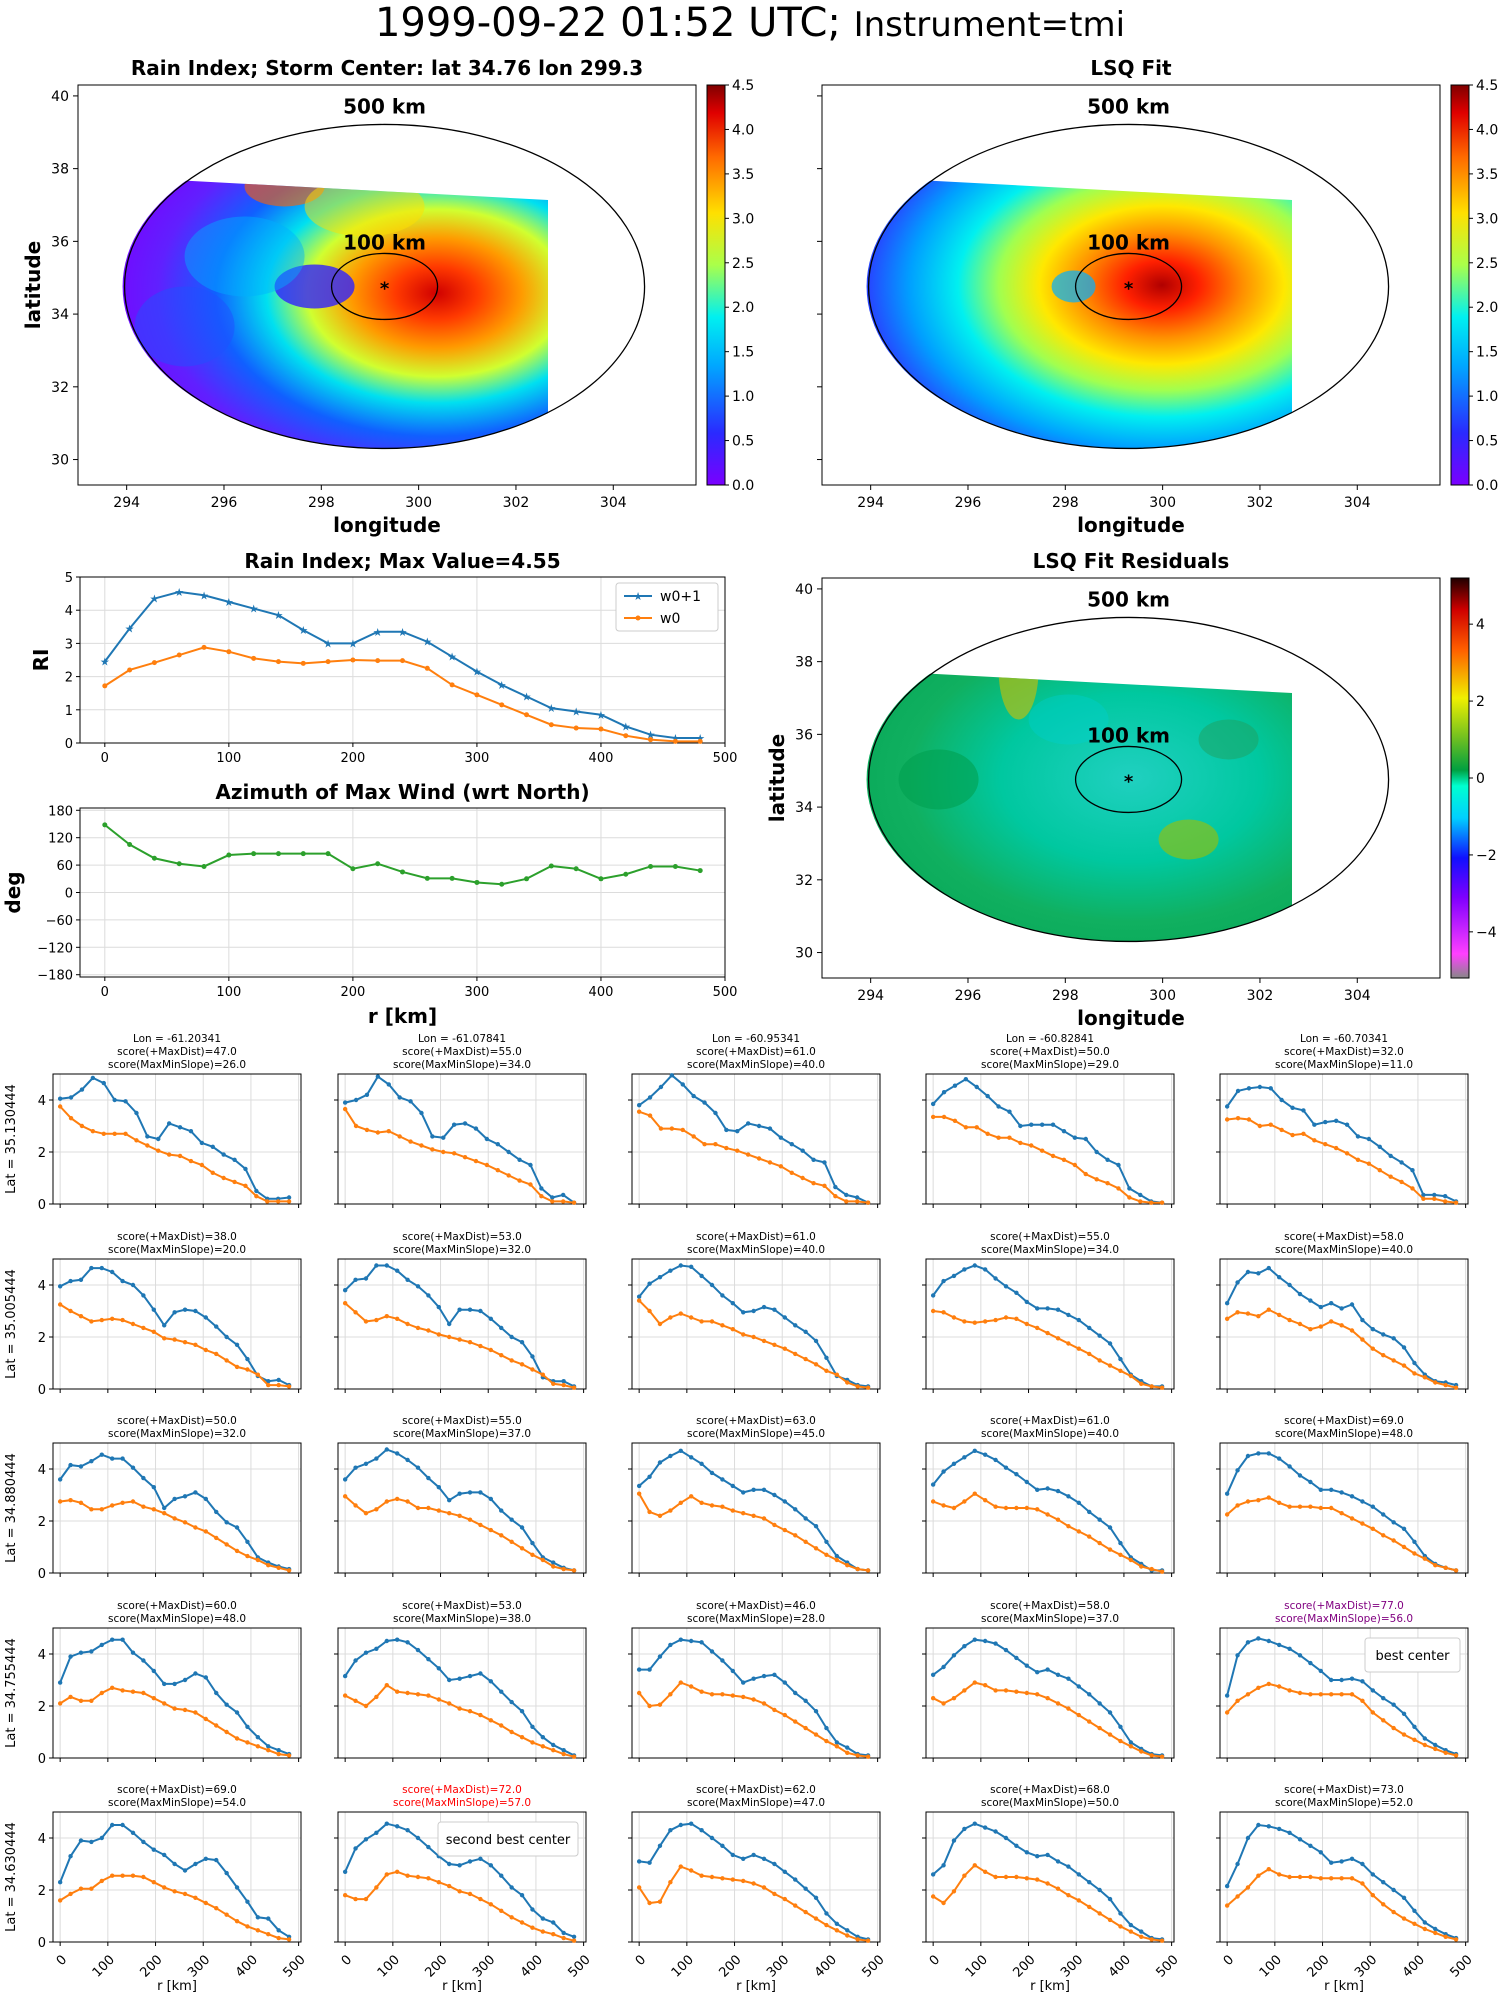 The height and width of the screenshot is (2000, 1500). Describe the element at coordinates (402, 561) in the screenshot. I see `chart-title: Rain Index; Max Value=4.55` at that location.